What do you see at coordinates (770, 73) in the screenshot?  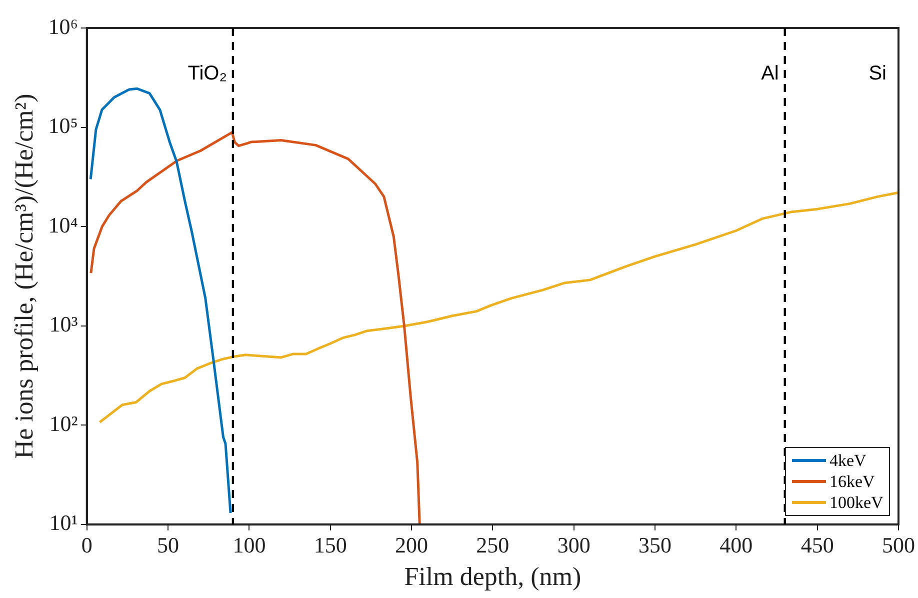 I see `ref-line-label: Al` at bounding box center [770, 73].